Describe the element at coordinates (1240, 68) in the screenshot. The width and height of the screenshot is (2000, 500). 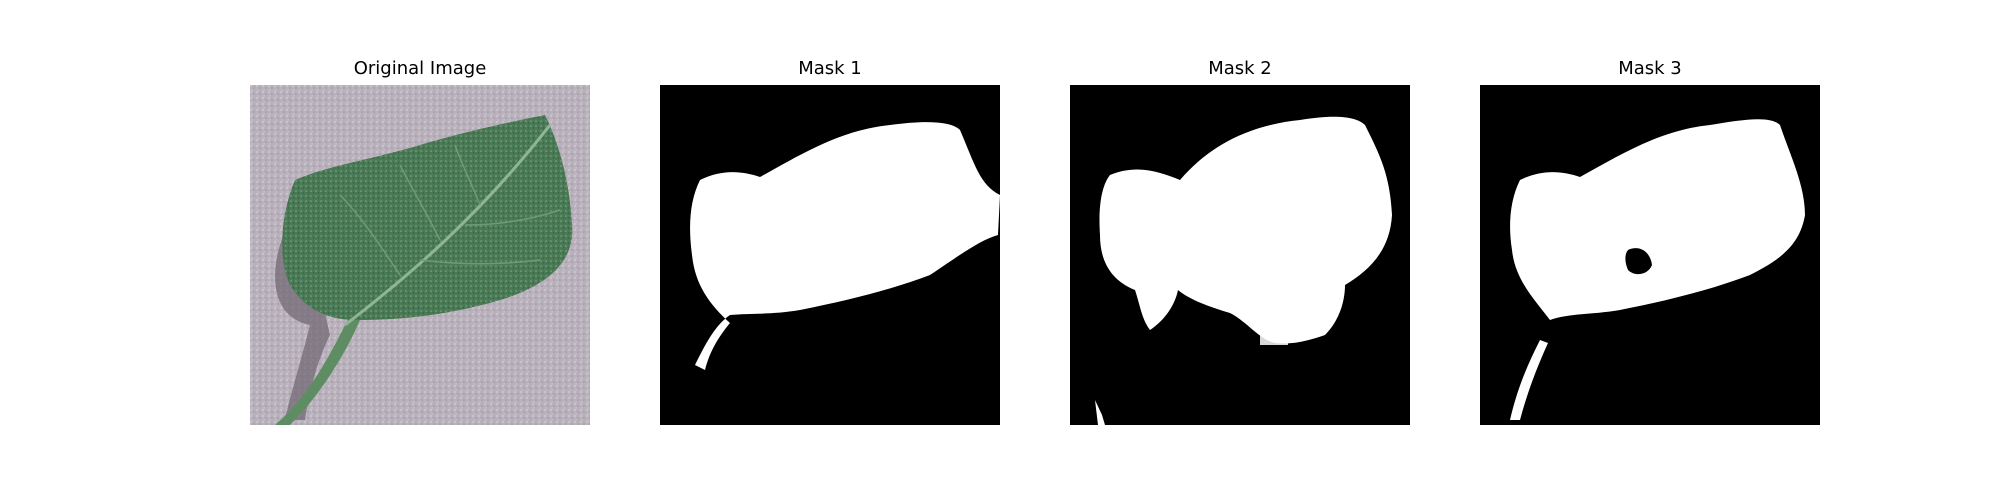
I see `panel-title: Mask 2` at that location.